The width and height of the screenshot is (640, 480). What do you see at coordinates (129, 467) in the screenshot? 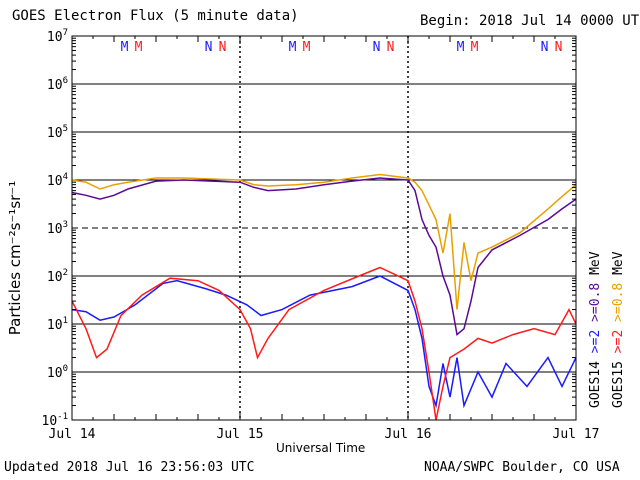
I see `updated-timestamp: Updated 2018 Jul 16 23:56:03 UTC` at bounding box center [129, 467].